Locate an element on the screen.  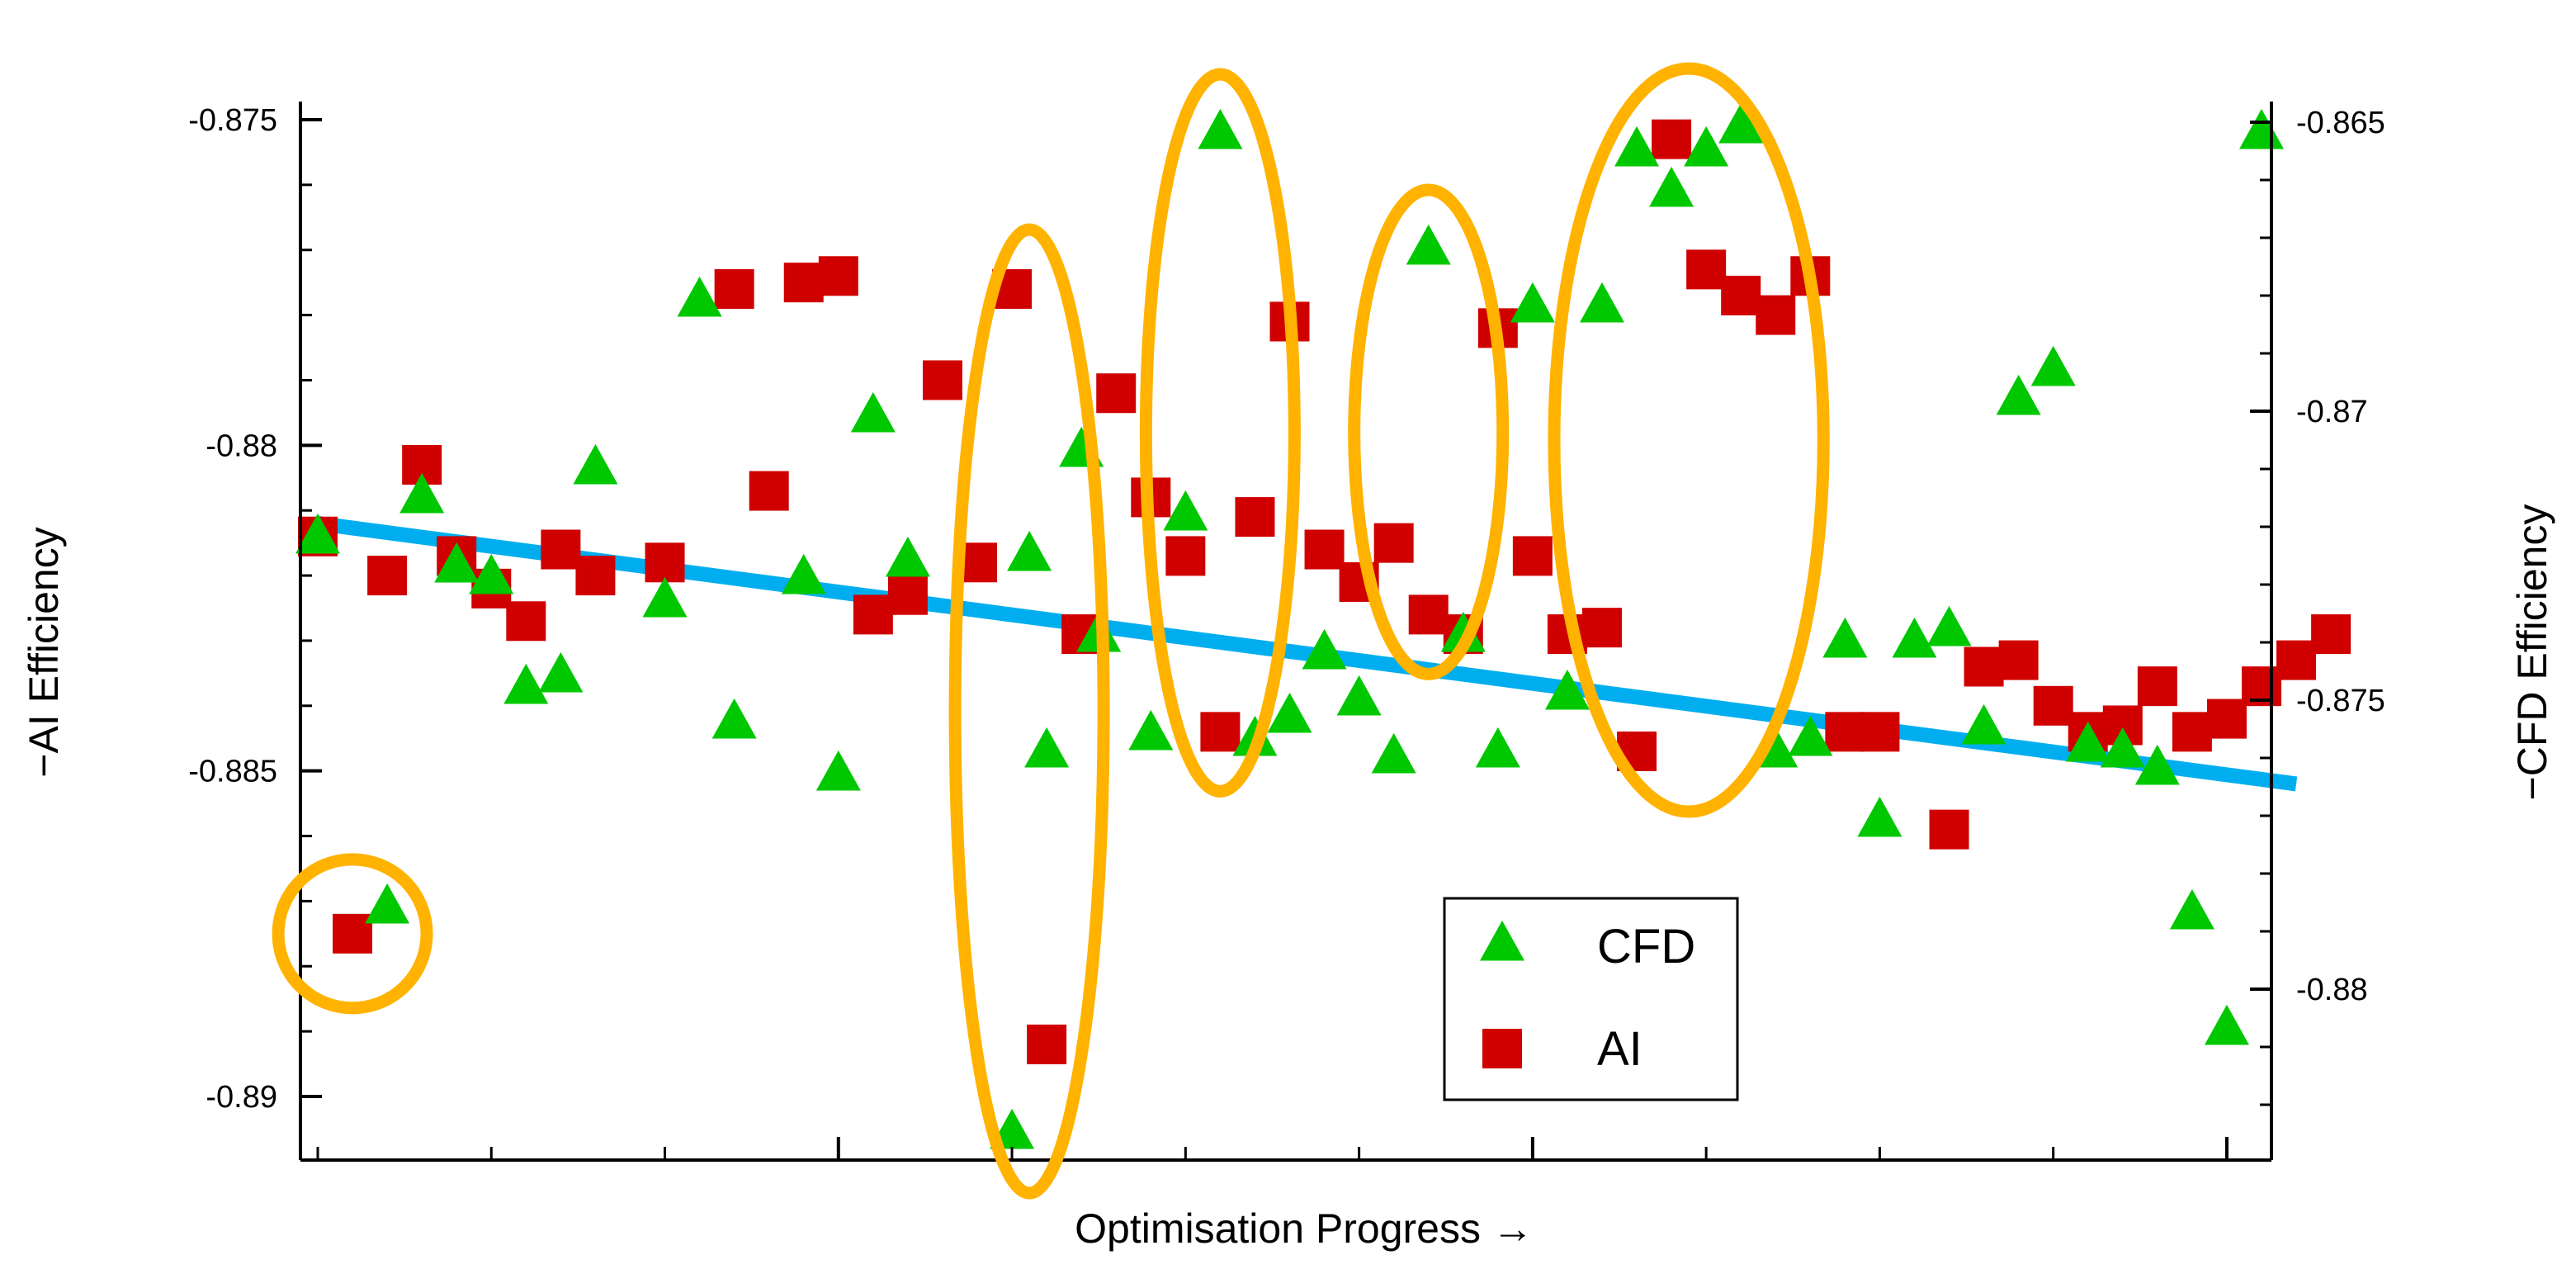
legend-cfd-triangle is located at coordinates (1502, 941).